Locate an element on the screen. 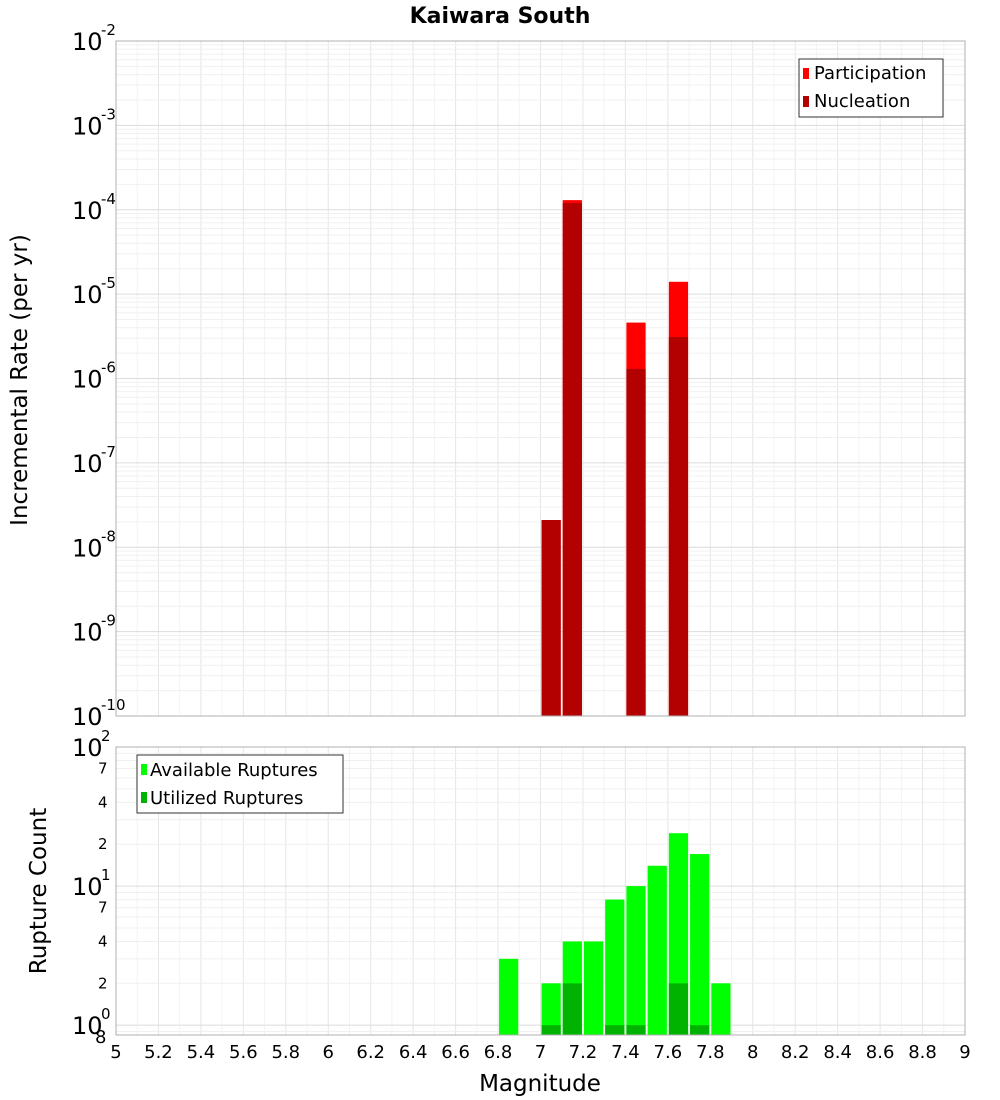  legend-swatch-available is located at coordinates (144, 769).